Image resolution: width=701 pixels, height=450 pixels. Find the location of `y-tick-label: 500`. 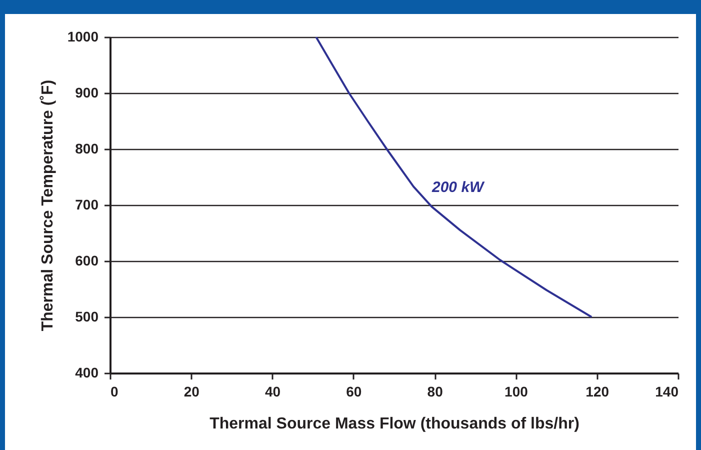

y-tick-label: 500 is located at coordinates (87, 316).